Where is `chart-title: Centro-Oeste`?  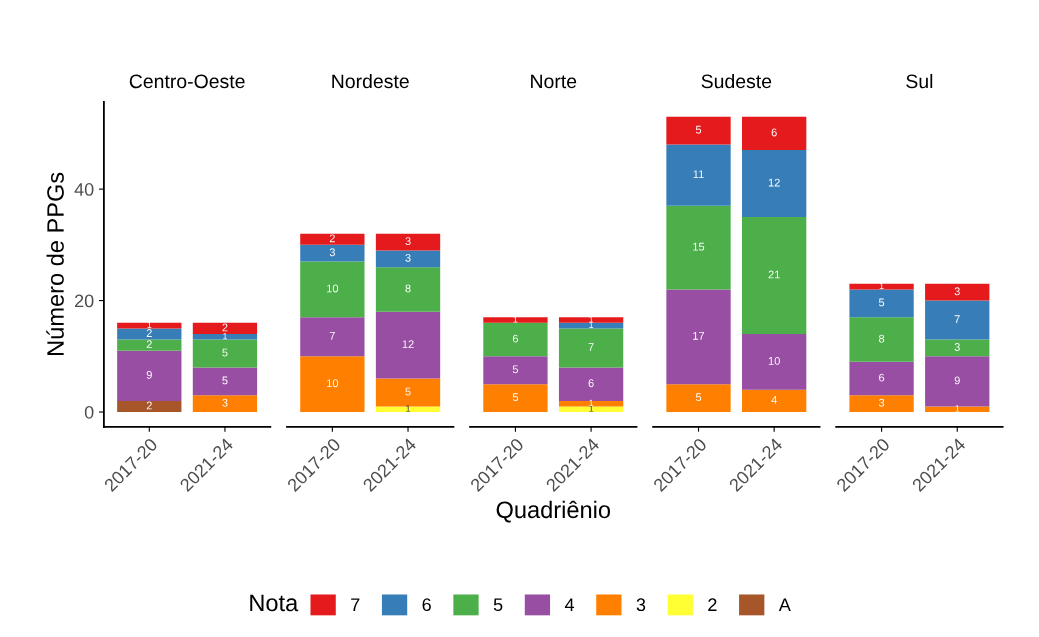
chart-title: Centro-Oeste is located at coordinates (187, 81).